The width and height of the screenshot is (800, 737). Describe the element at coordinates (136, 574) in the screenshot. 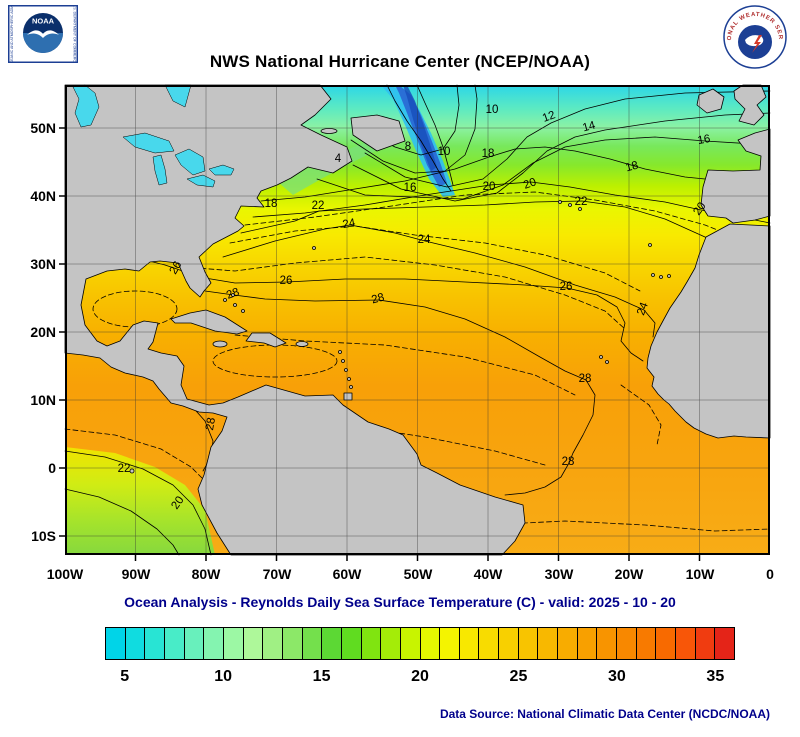

I see `lon-tick-label: 90W` at that location.